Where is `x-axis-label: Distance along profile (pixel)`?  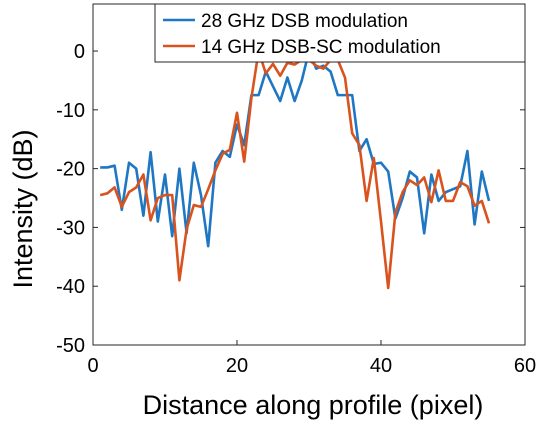 x-axis-label: Distance along profile (pixel) is located at coordinates (313, 405).